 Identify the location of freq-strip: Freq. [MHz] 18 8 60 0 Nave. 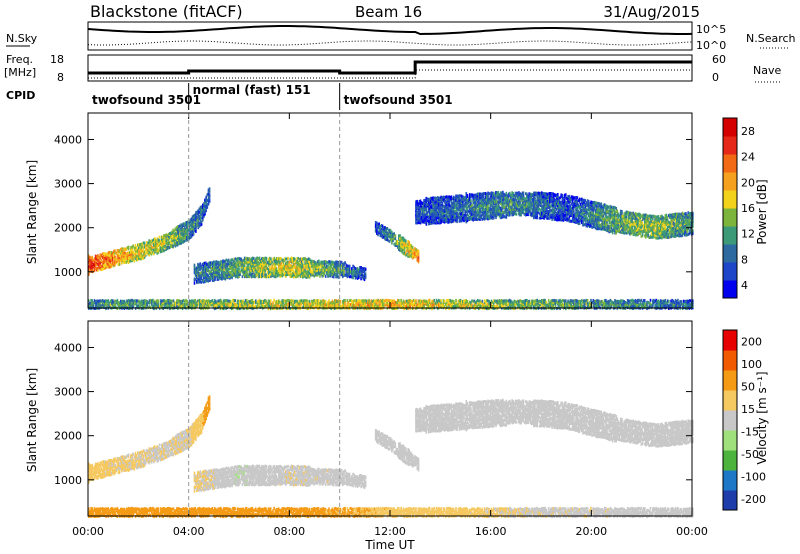
(392, 68).